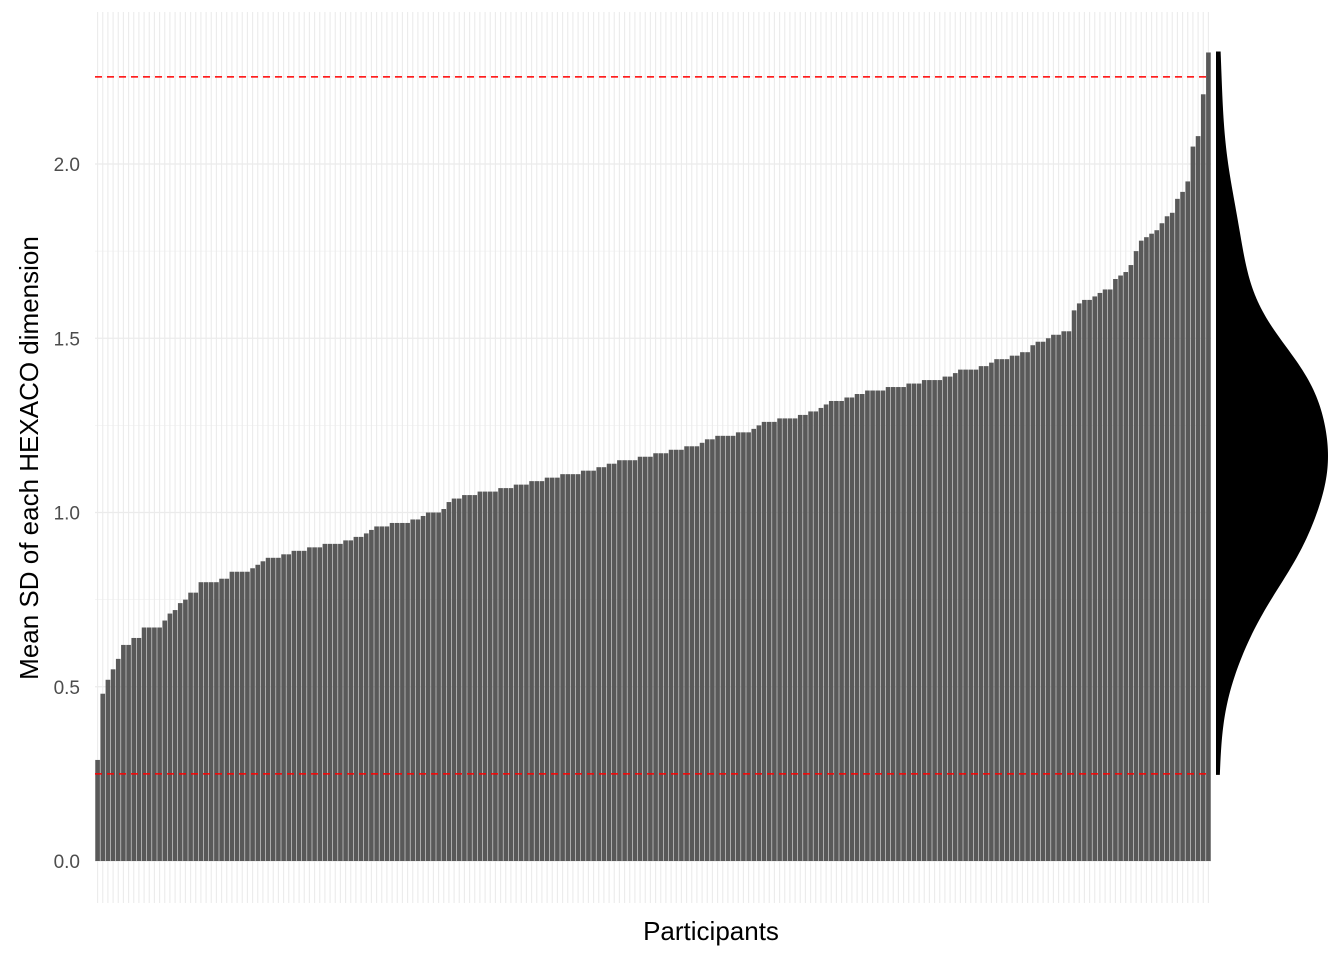 Image resolution: width=1344 pixels, height=960 pixels. Describe the element at coordinates (1272, 413) in the screenshot. I see `density-curve` at that location.